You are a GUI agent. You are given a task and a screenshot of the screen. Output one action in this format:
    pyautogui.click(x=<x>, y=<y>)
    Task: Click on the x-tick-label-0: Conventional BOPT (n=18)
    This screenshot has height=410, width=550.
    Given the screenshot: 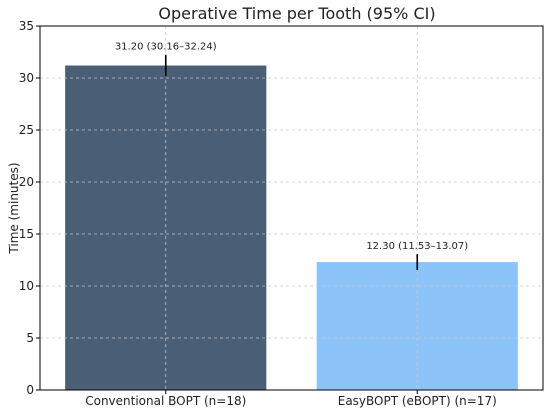 What is the action you would take?
    pyautogui.click(x=165, y=401)
    